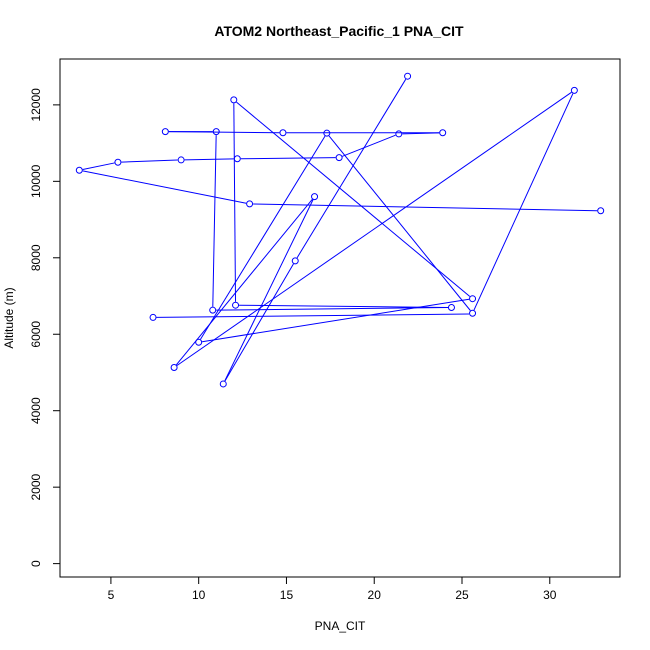 This screenshot has height=650, width=650. What do you see at coordinates (199, 595) in the screenshot?
I see `x-tick-label: 10` at bounding box center [199, 595].